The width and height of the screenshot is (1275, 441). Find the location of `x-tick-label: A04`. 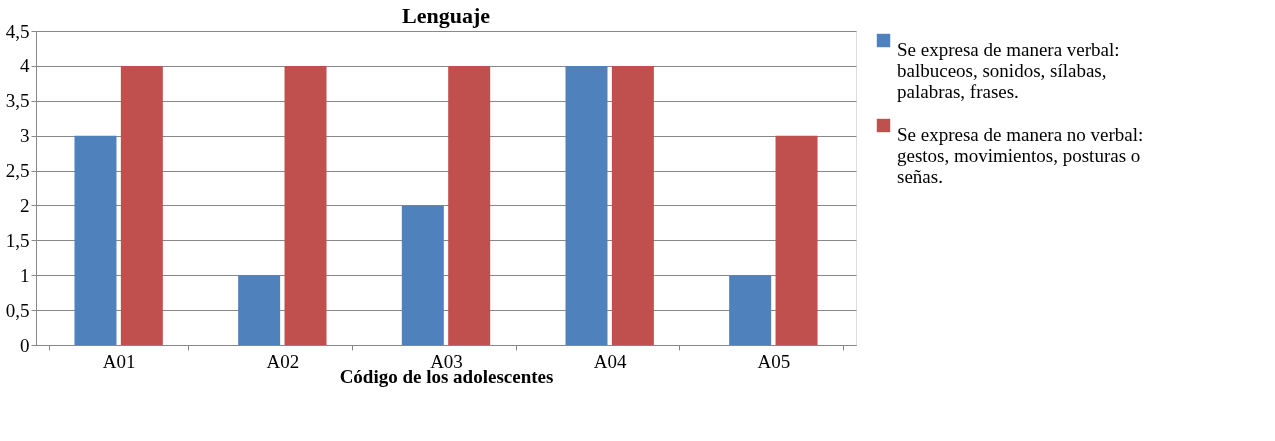

x-tick-label: A04 is located at coordinates (610, 361).